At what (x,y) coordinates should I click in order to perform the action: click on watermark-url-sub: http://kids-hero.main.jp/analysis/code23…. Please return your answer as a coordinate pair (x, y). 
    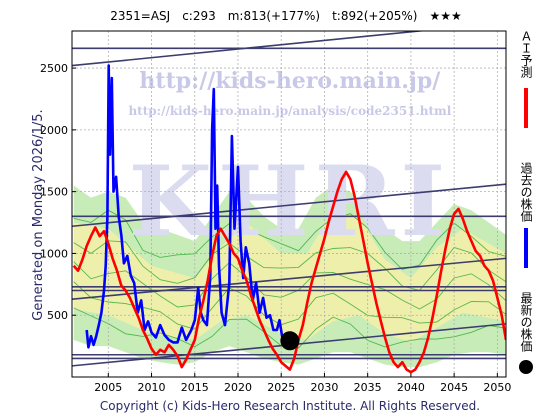
    Looking at the image, I should click on (289, 111).